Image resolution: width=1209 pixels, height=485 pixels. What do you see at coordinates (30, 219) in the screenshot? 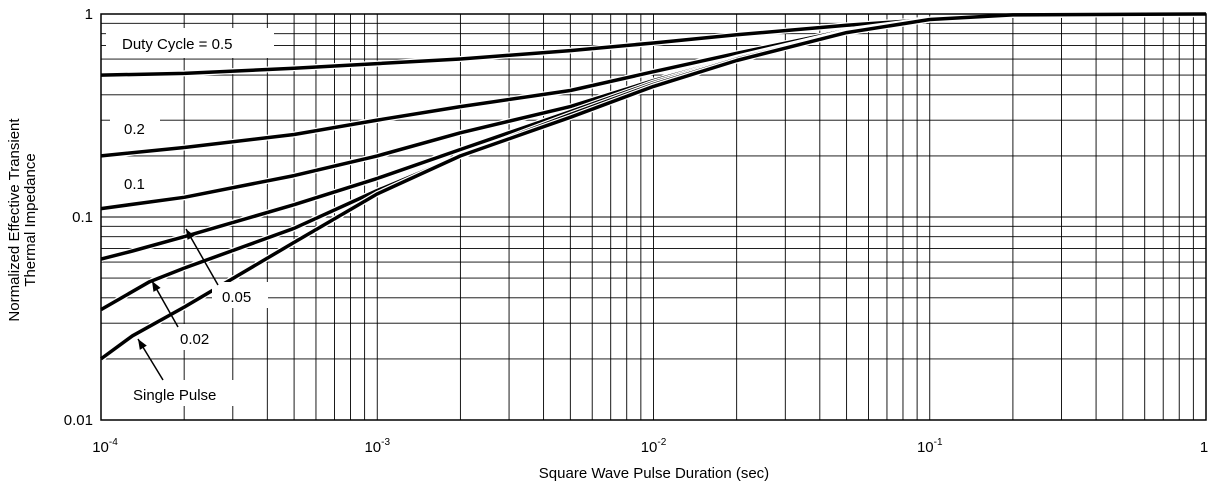
I see `y-axis-title-line-2: Thermal Impedance` at bounding box center [30, 219].